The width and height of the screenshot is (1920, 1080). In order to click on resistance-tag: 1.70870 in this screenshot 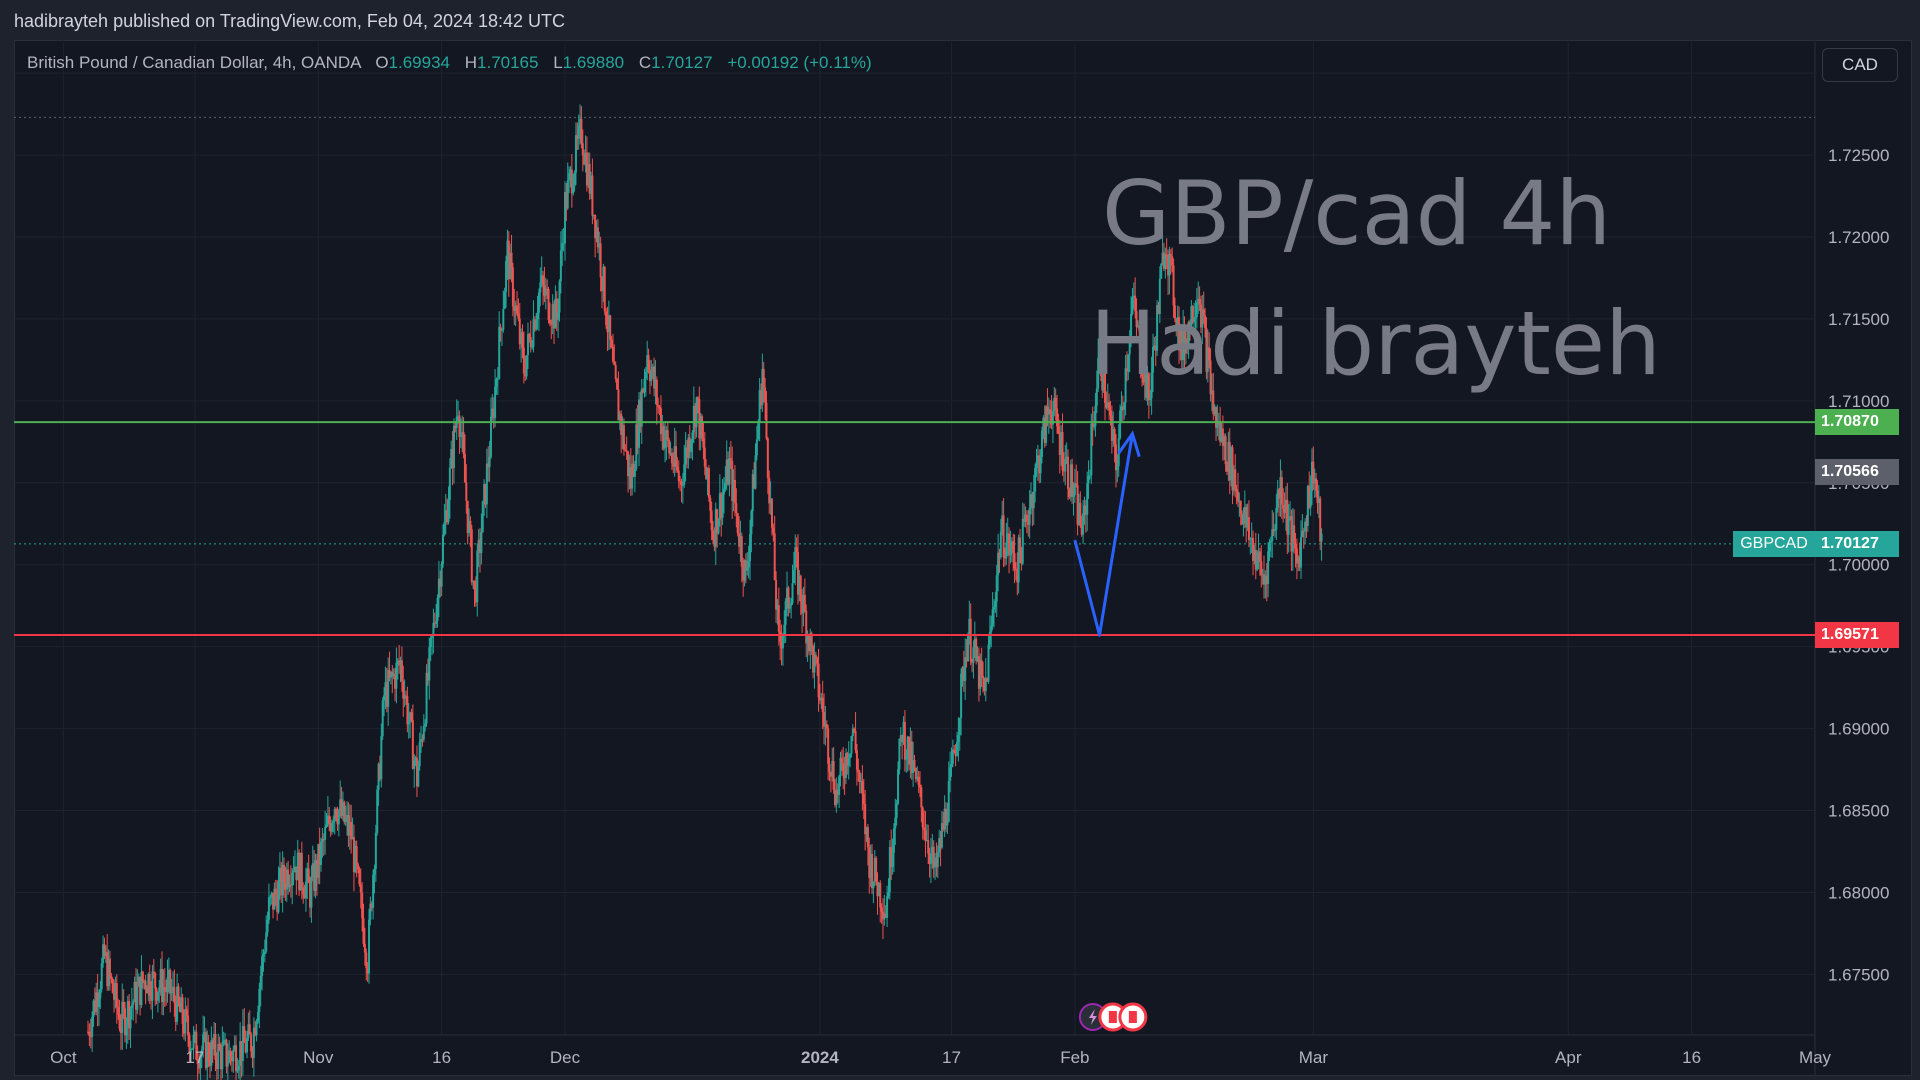, I will do `click(1857, 422)`.